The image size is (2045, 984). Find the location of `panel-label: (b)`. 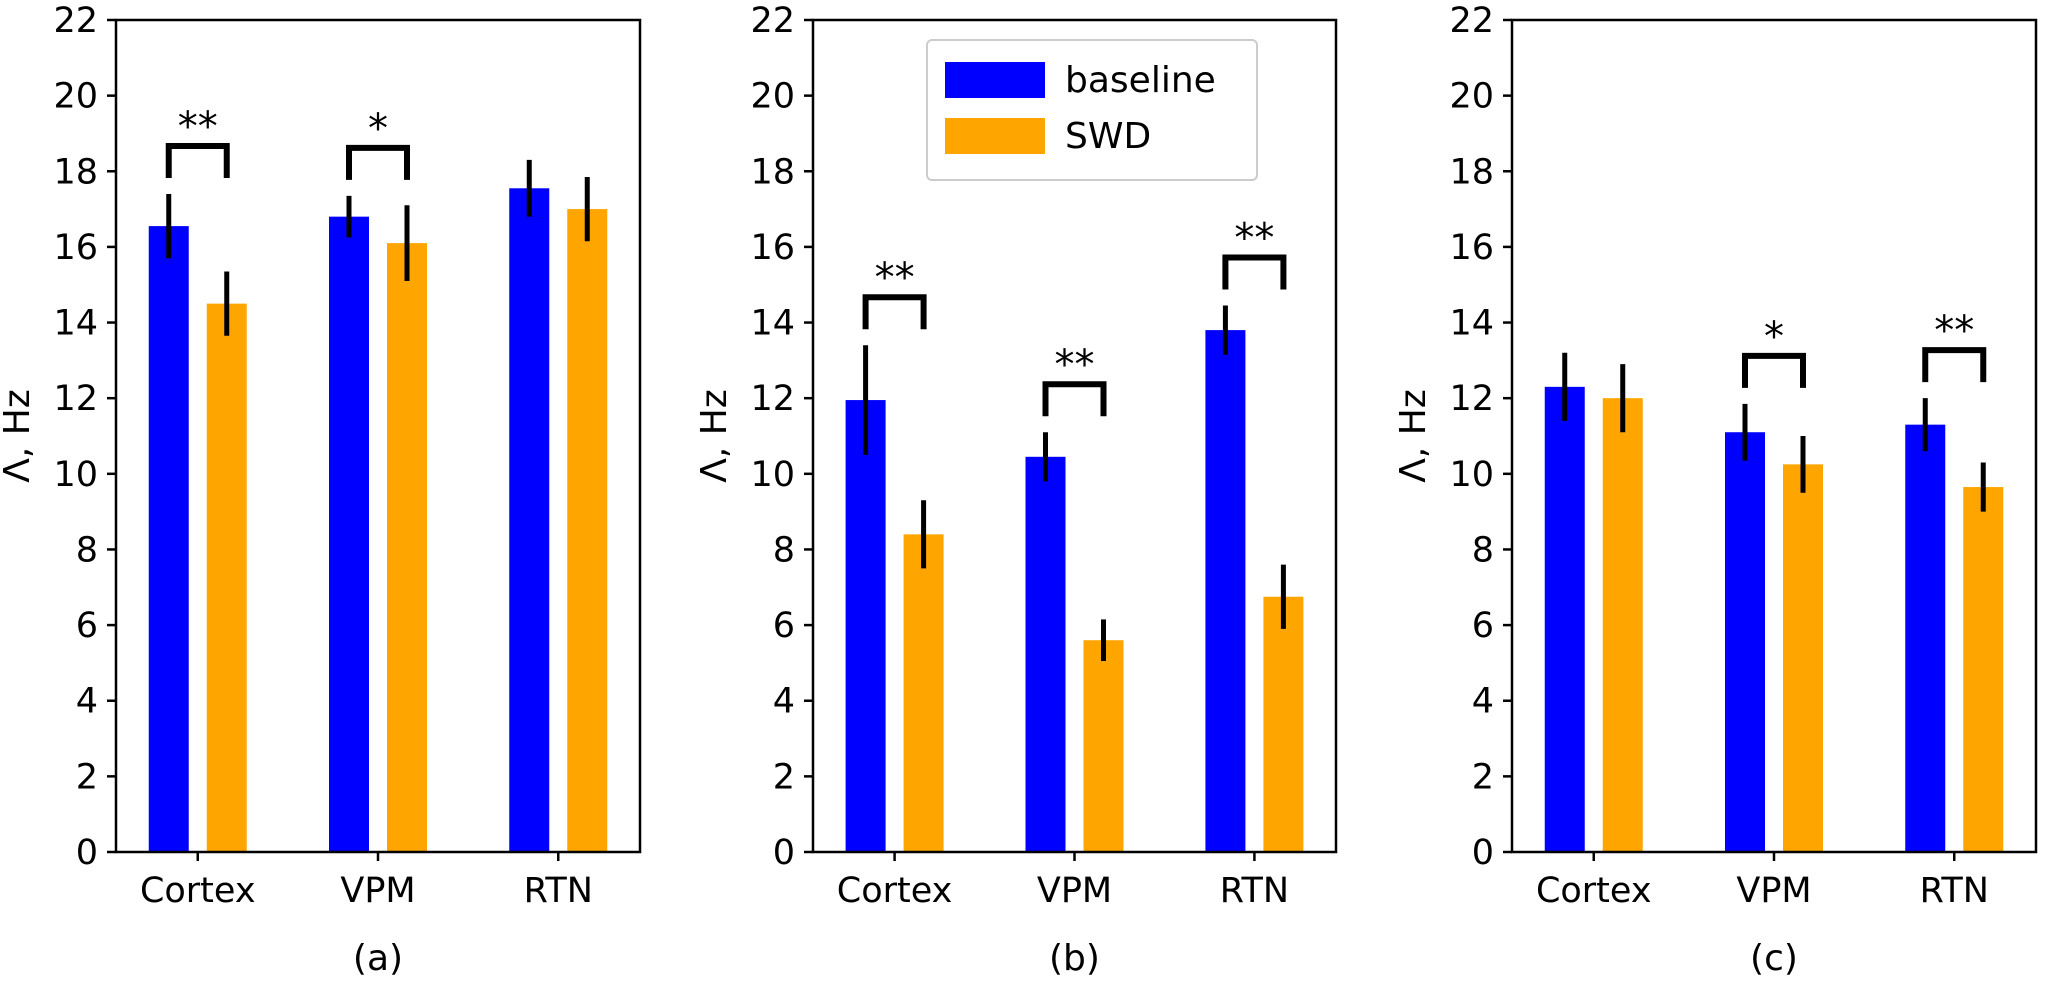

panel-label: (b) is located at coordinates (1074, 958).